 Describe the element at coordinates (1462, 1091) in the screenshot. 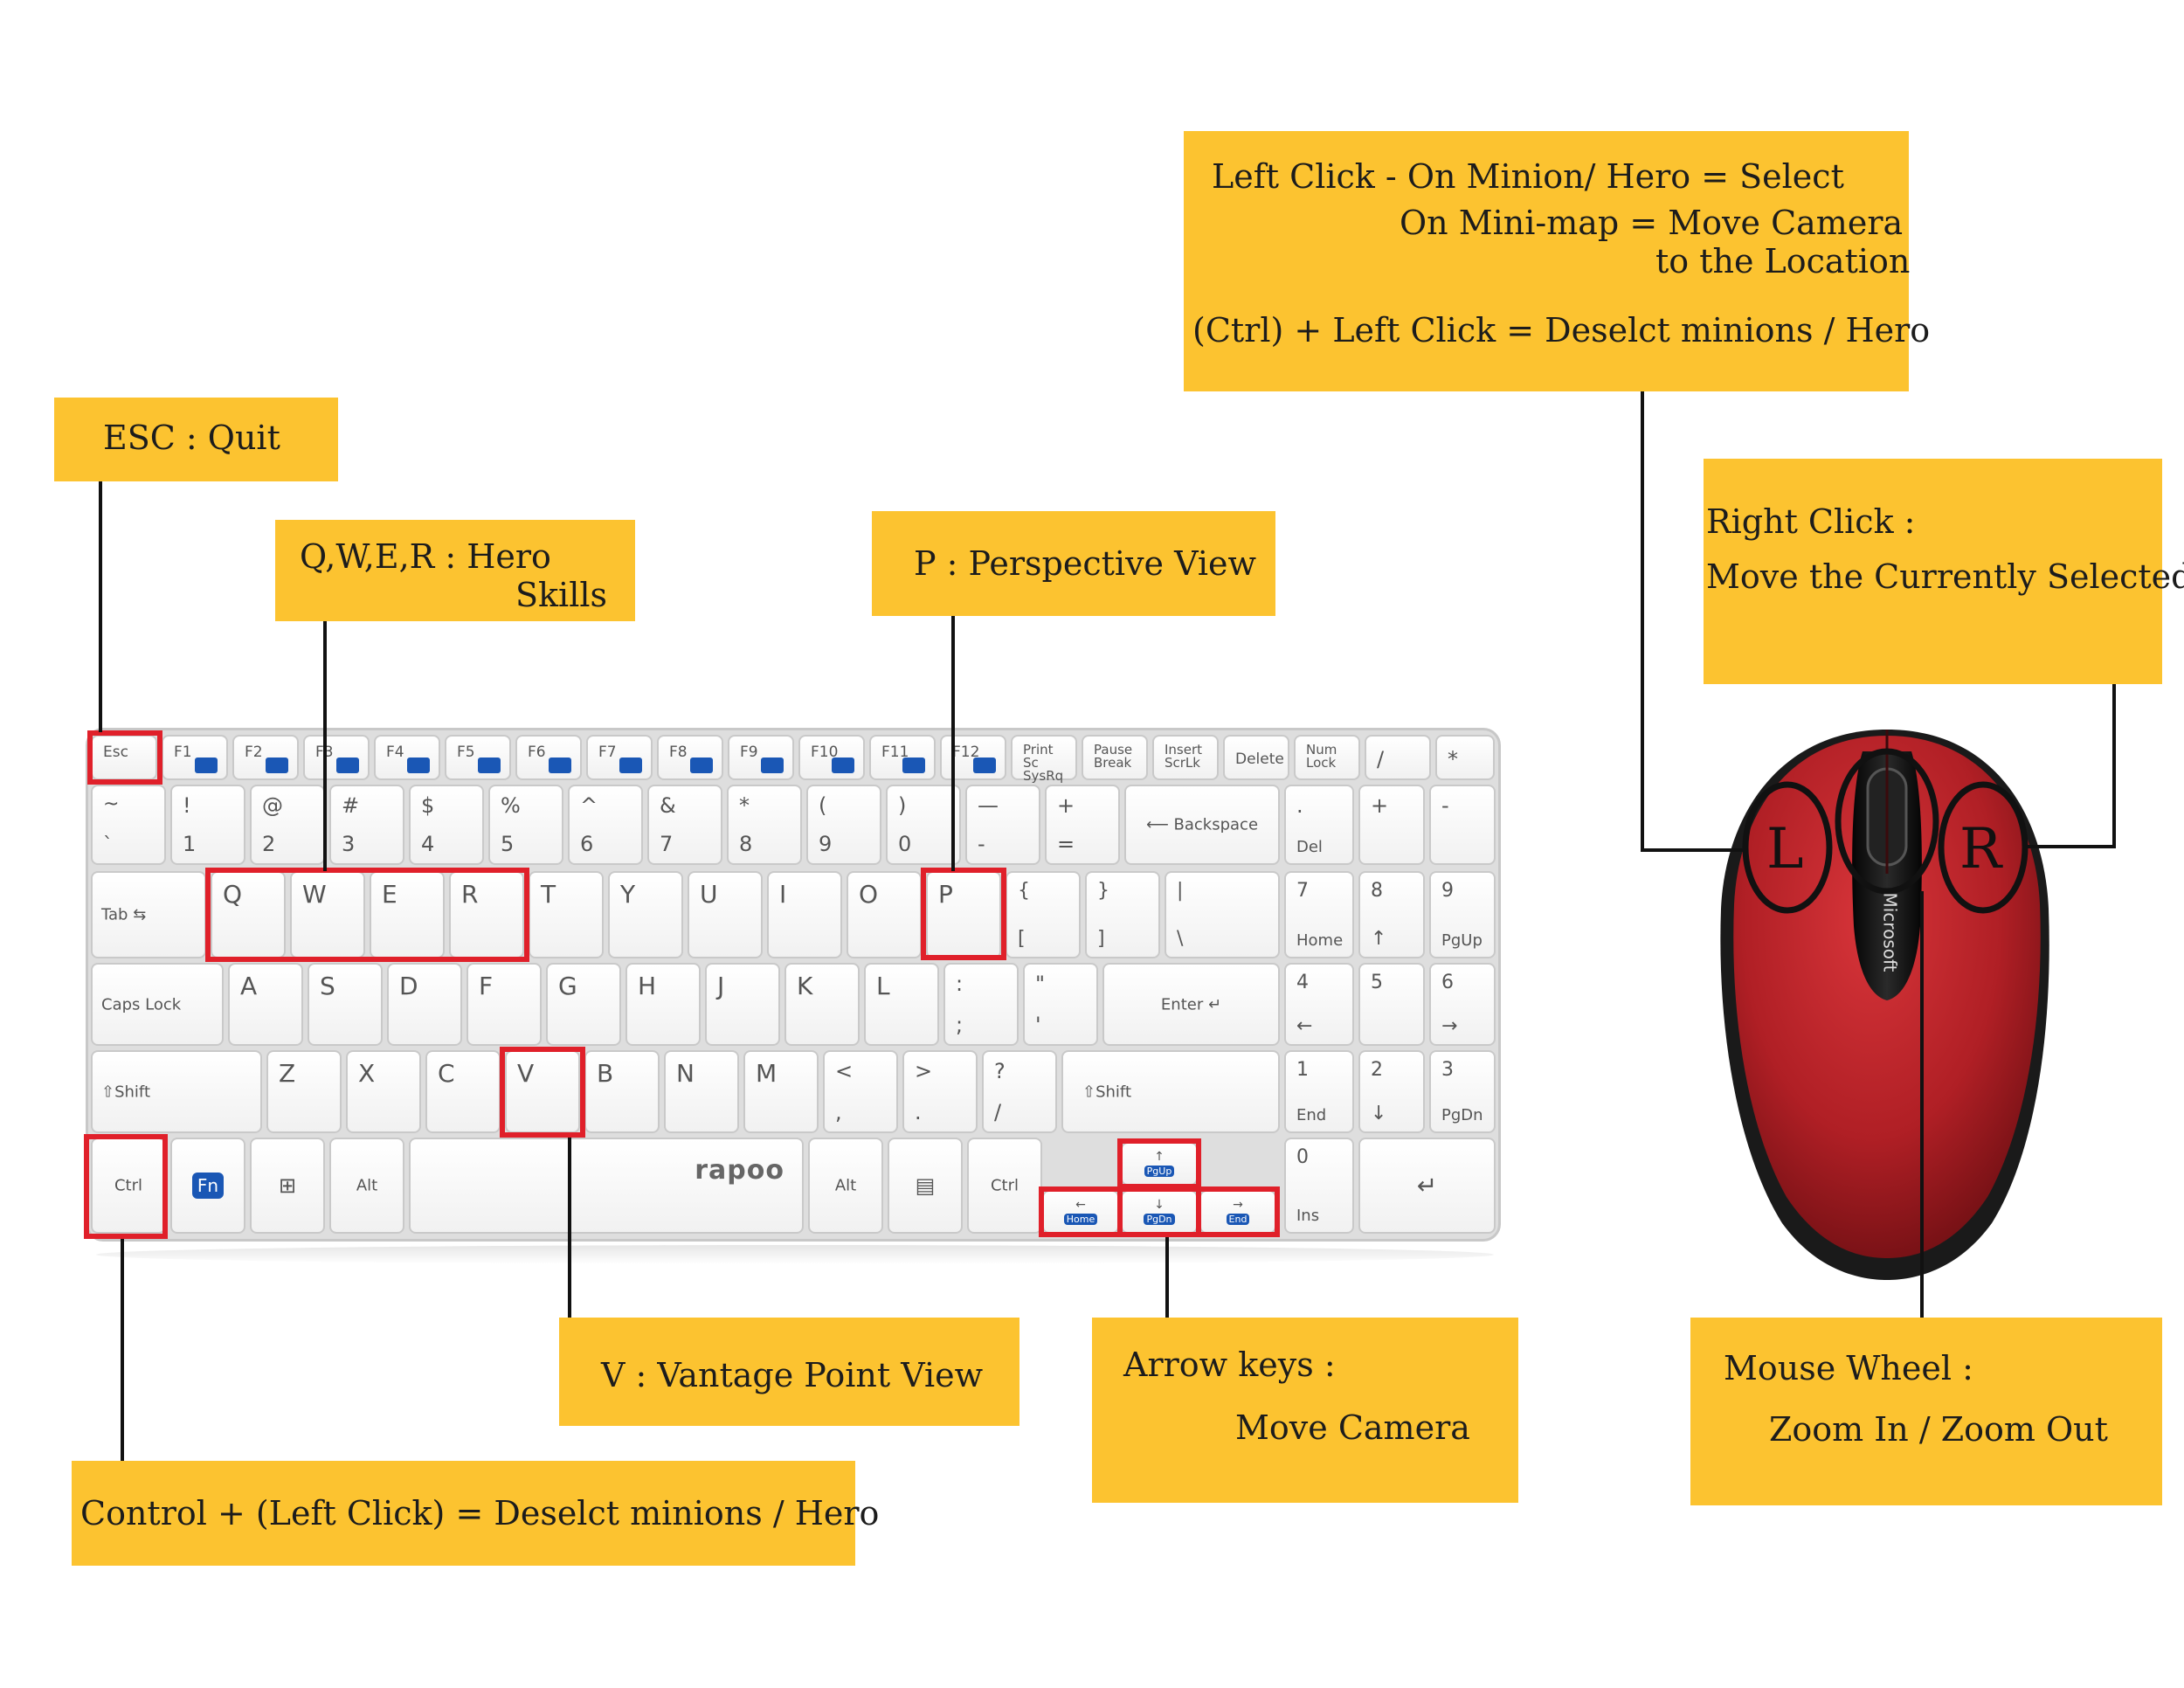

I see `key-numpad-3: 3 PgDn` at that location.